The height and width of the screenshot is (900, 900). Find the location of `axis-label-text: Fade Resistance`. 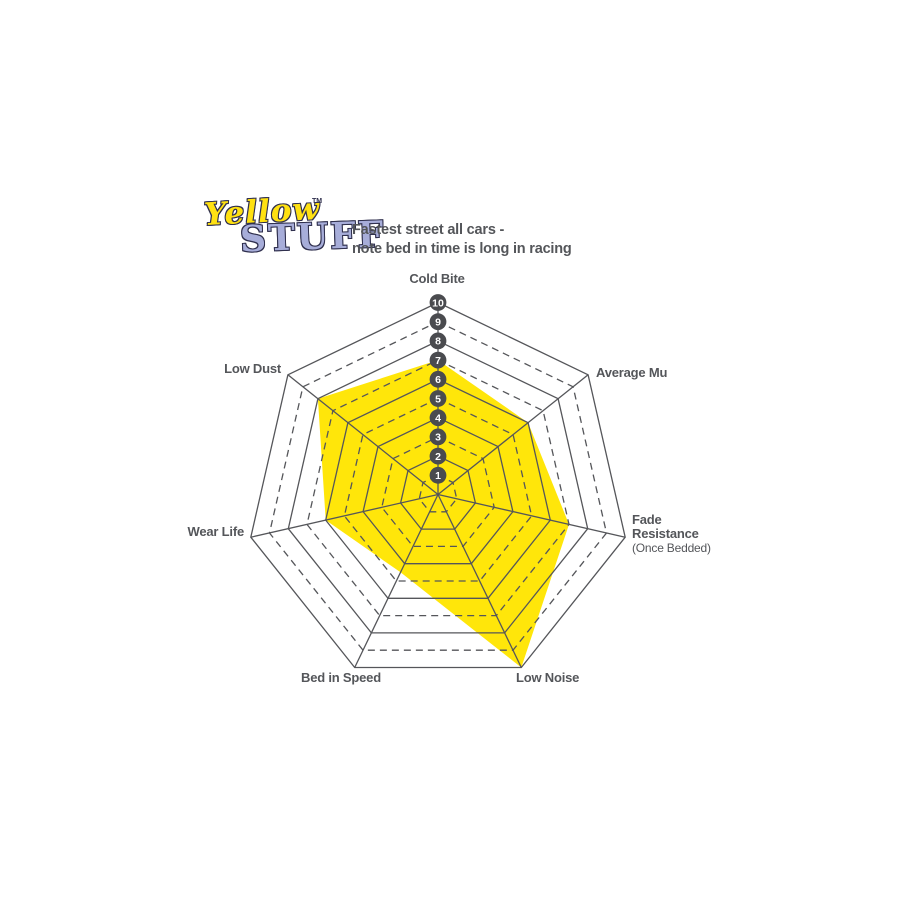

axis-label-text: Fade Resistance is located at coordinates (665, 526).